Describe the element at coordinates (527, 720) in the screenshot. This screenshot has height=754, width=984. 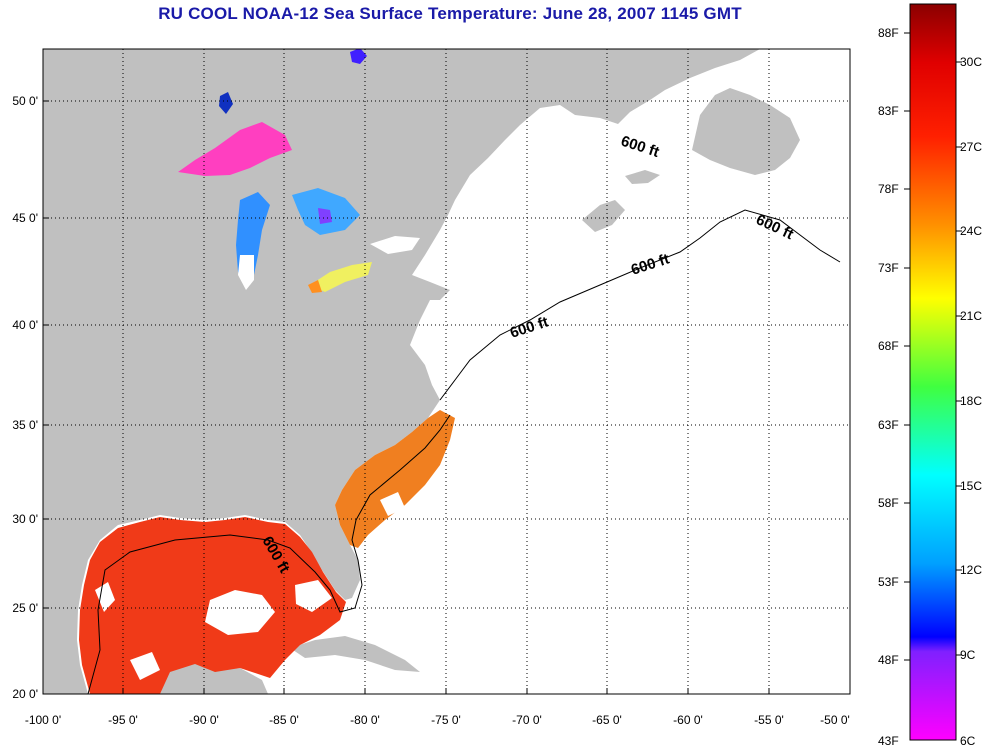
I see `lon-tick-label: -70 0'` at that location.